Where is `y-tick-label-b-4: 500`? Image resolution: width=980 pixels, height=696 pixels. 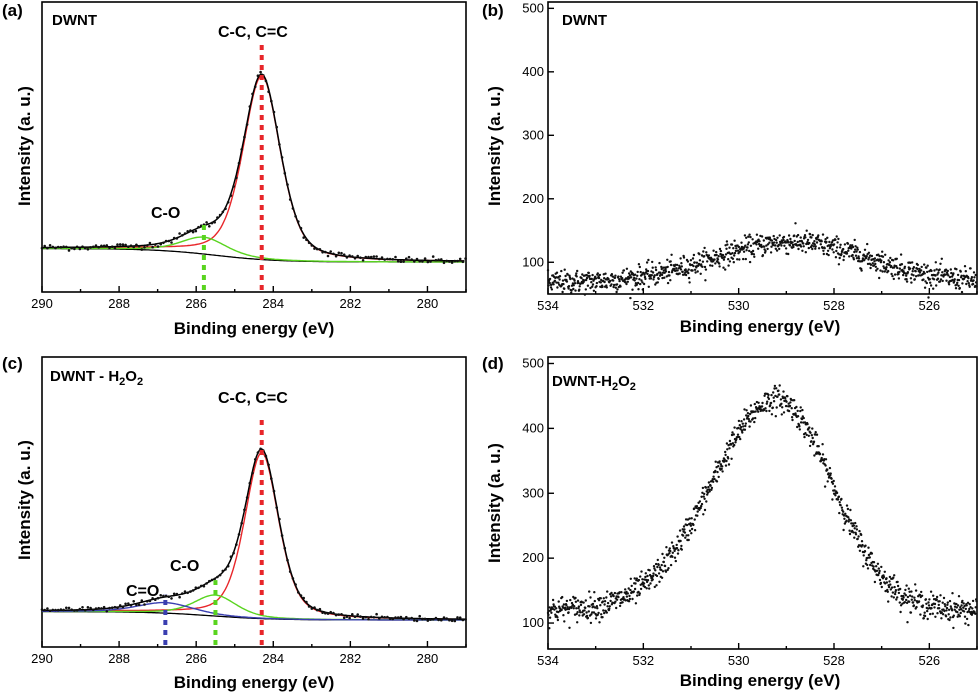 y-tick-label-b-4: 500 is located at coordinates (533, 7).